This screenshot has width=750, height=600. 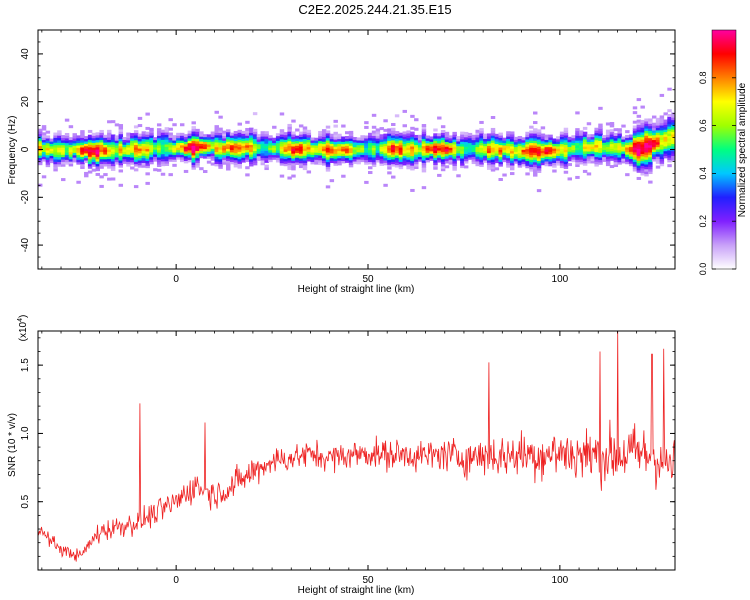 I want to click on y-tick-label: 0, so click(x=25, y=149).